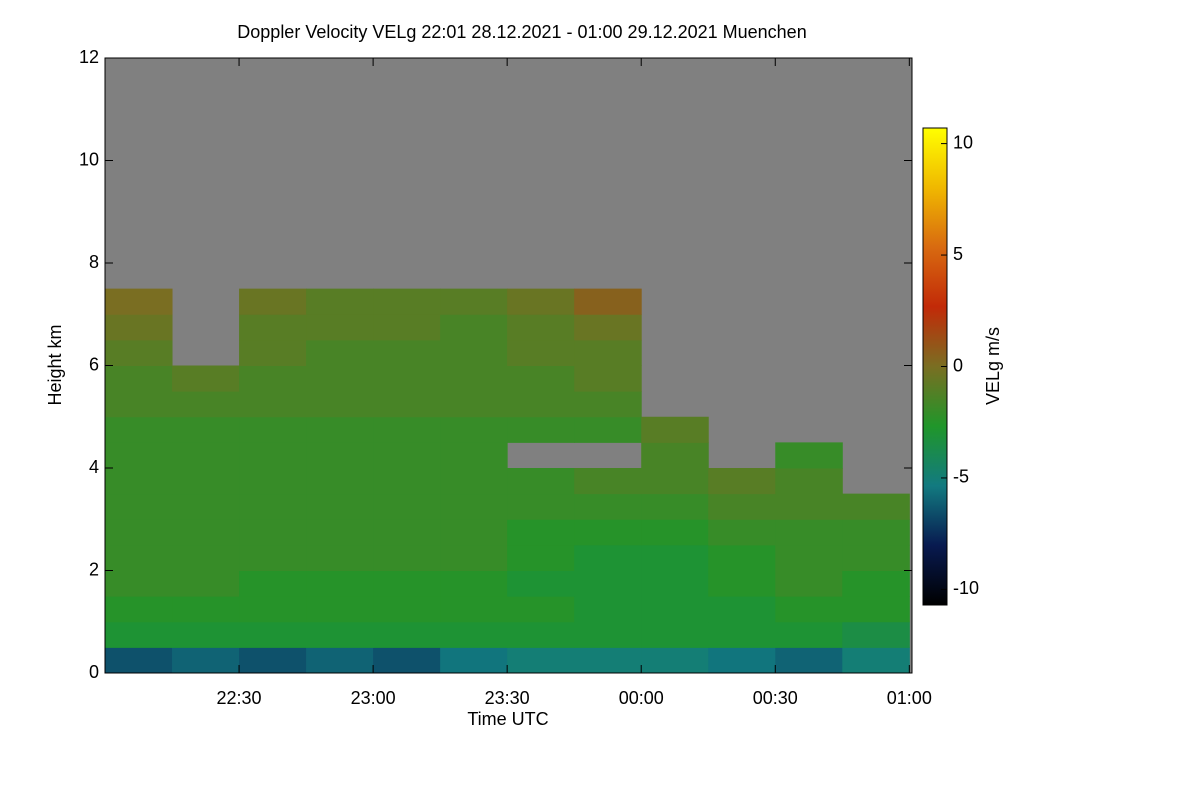 This screenshot has height=800, width=1200. I want to click on colorbar-tick-label: -5, so click(961, 477).